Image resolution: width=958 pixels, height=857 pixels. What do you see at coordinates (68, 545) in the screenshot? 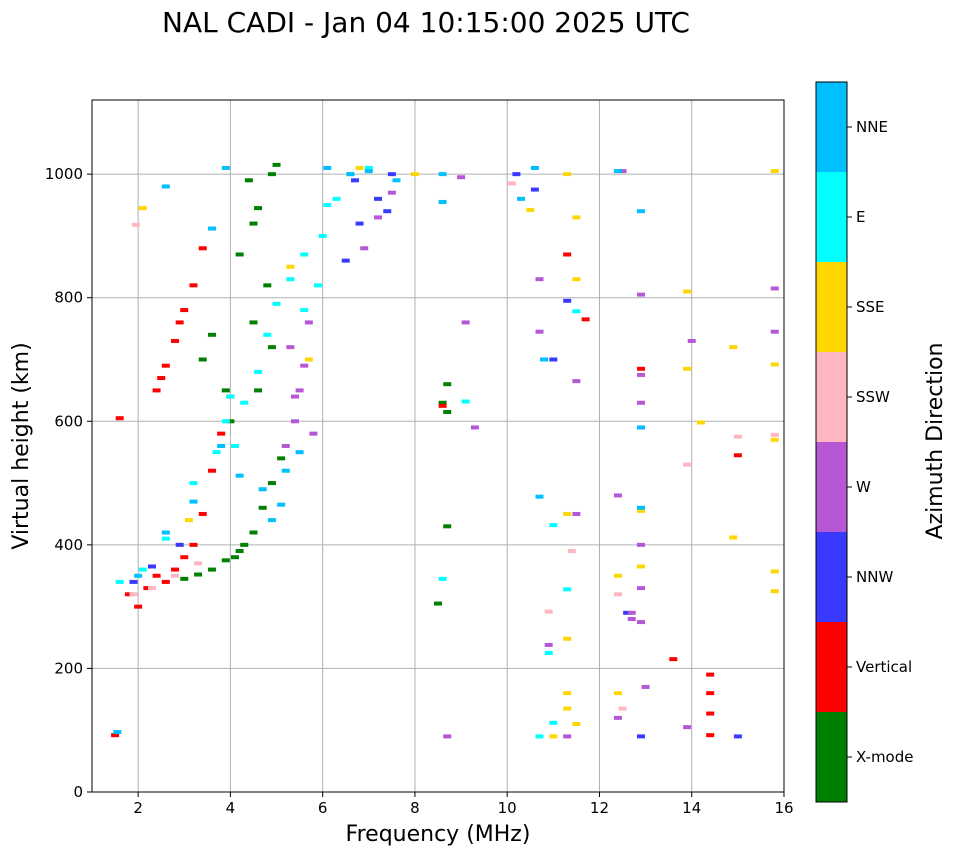
I see `y-tick-label: 400` at bounding box center [68, 545].